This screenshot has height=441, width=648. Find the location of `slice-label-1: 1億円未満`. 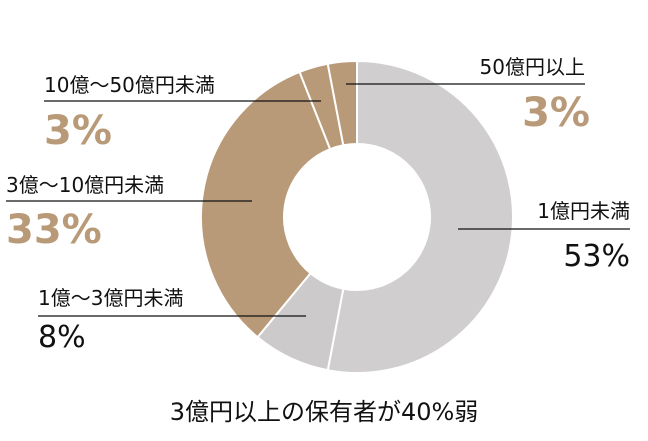

slice-label-1: 1億円未満 is located at coordinates (583, 211).